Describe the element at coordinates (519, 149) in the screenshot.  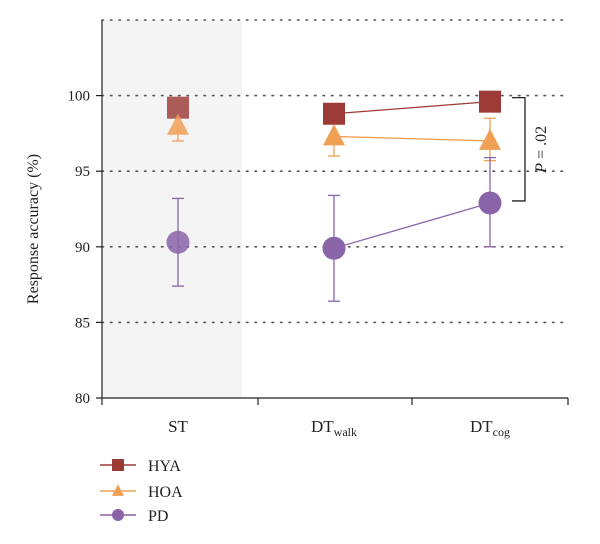
I see `significance-bracket` at that location.